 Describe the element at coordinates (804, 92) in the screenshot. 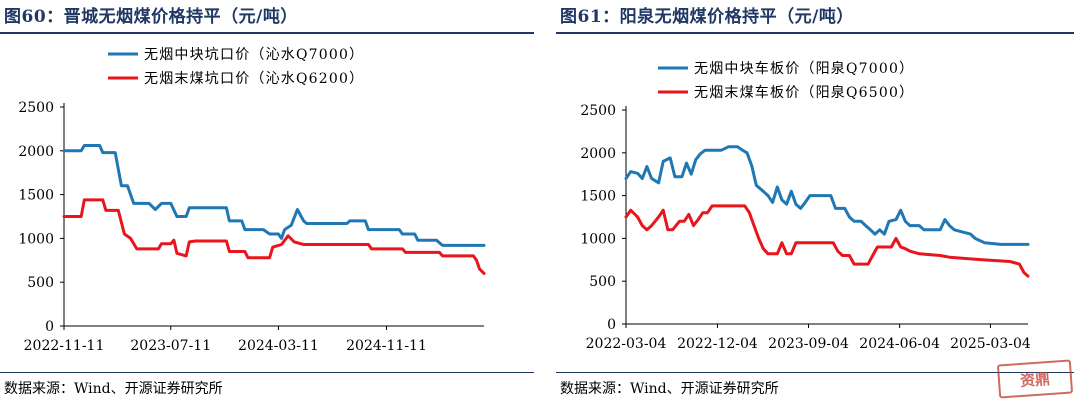

I see `legend-label: 无烟末煤车板价（阳泉Q6500）` at that location.